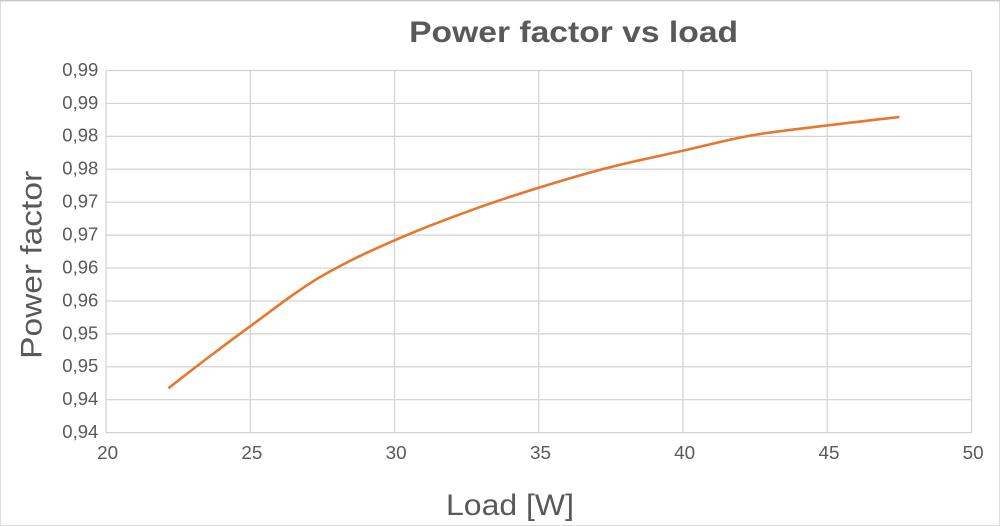 This screenshot has width=1000, height=526. What do you see at coordinates (251, 453) in the screenshot?
I see `svg-text: 25` at bounding box center [251, 453].